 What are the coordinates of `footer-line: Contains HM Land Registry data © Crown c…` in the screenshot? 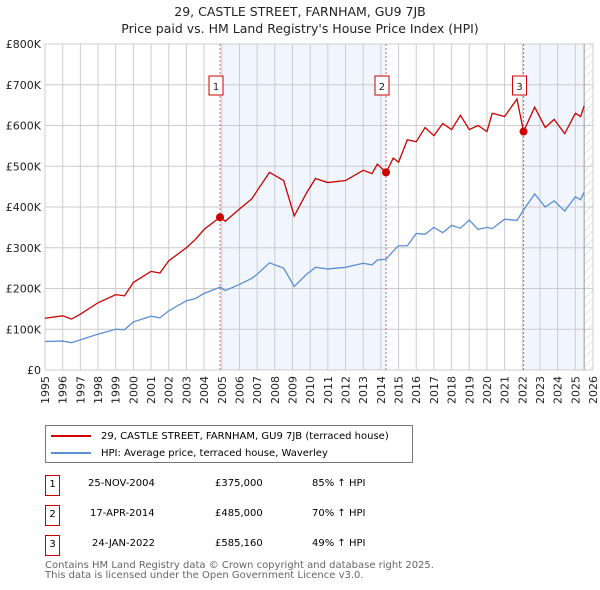 It's located at (239, 565).